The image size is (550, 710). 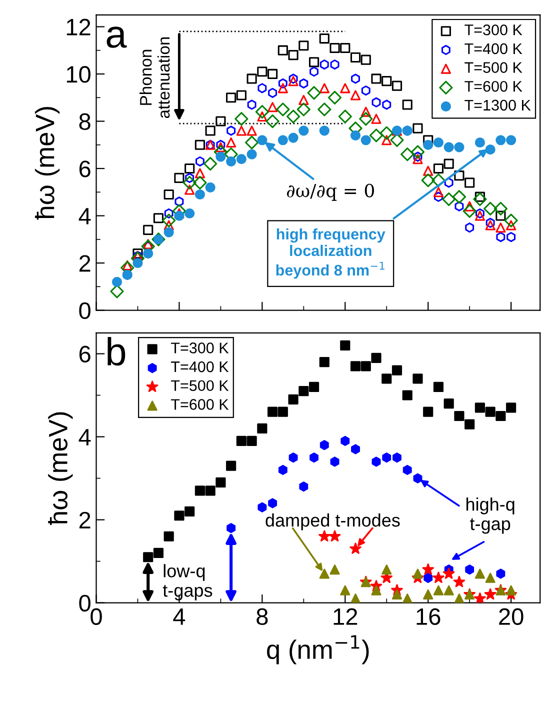 I want to click on annotation: high frequency localization beyond 8 nm$^{−1}$, so click(x=331, y=253).